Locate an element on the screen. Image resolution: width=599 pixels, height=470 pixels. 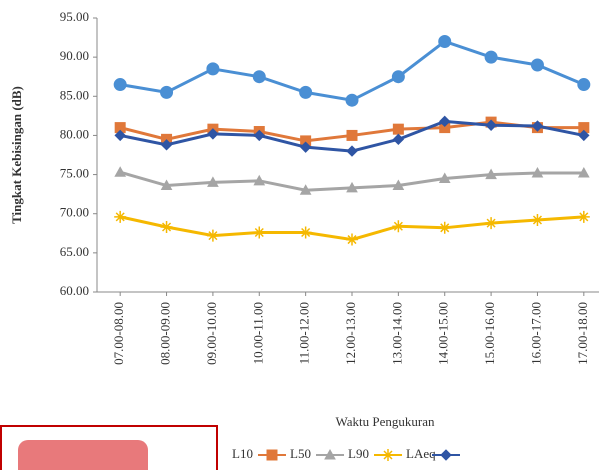
legend-label: L10 is located at coordinates (242, 453).